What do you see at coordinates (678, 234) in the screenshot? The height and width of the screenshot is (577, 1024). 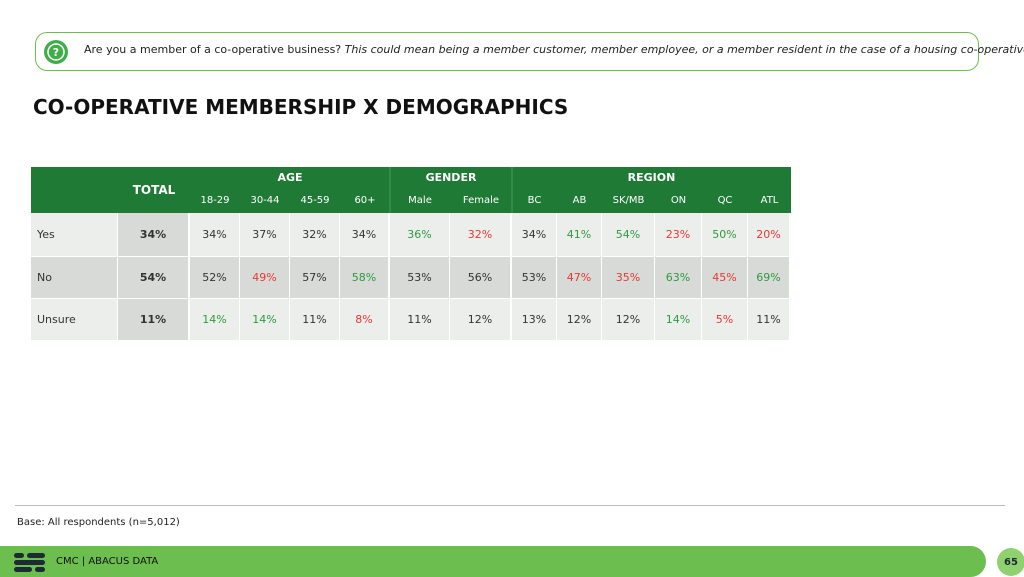 I see `data-cell: 23%` at bounding box center [678, 234].